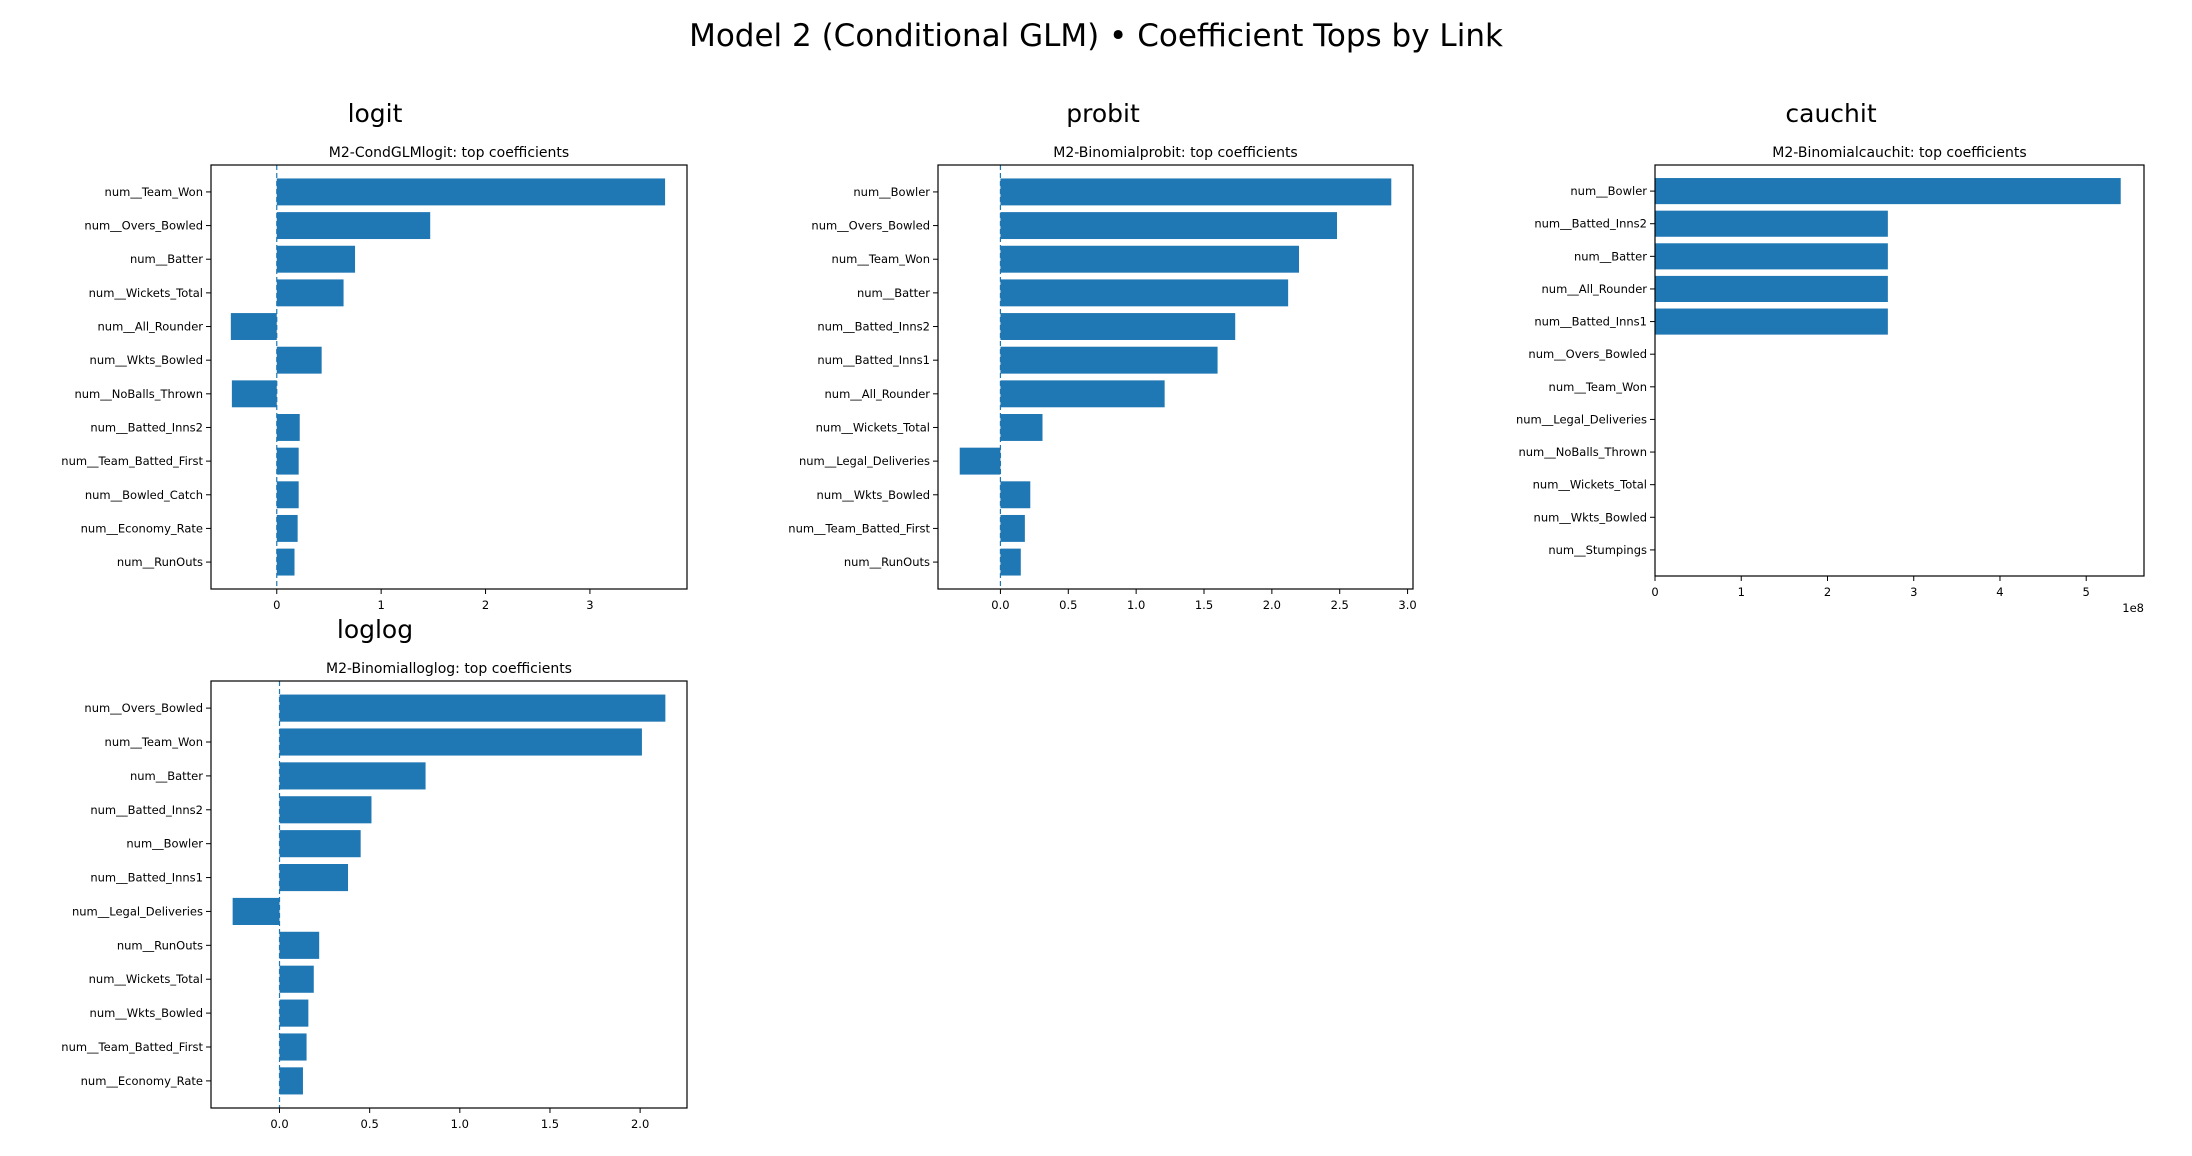 Image resolution: width=2192 pixels, height=1156 pixels. What do you see at coordinates (859, 528) in the screenshot?
I see `y-tick-label: num__Team_Batted_First` at bounding box center [859, 528].